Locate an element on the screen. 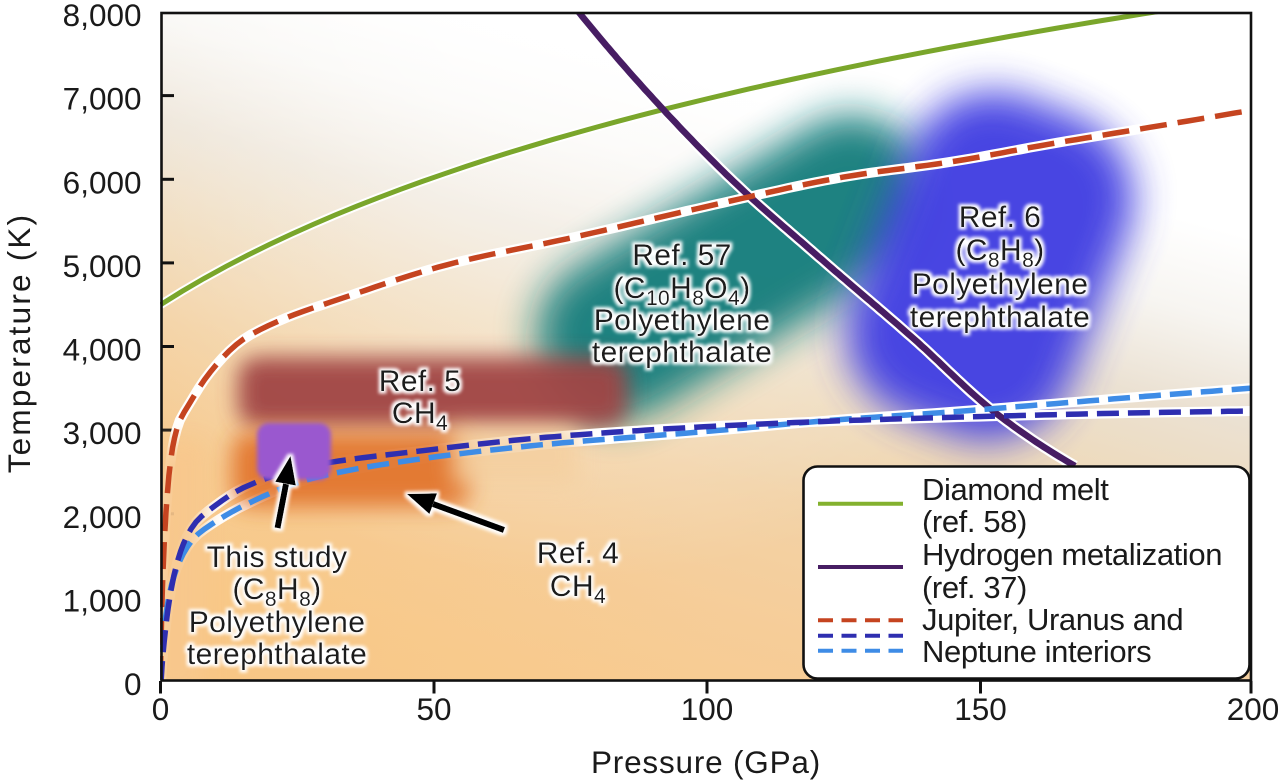  svg-text: (ref. 58) is located at coordinates (974, 521).